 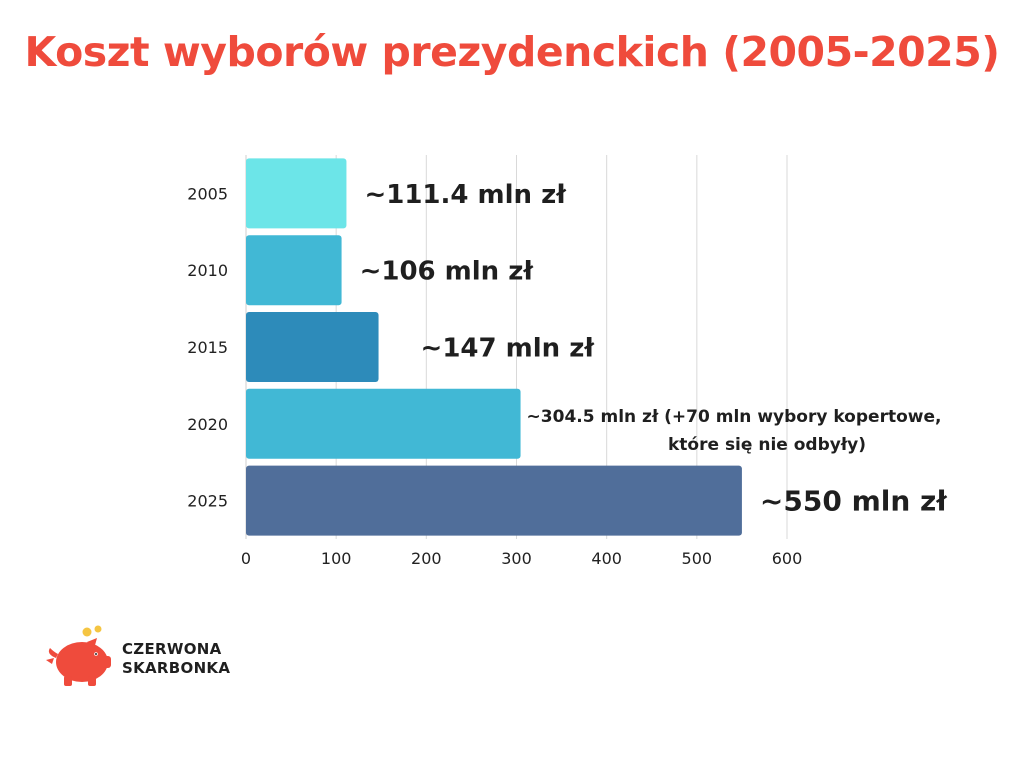 What do you see at coordinates (426, 558) in the screenshot?
I see `x-tick-label: 200` at bounding box center [426, 558].